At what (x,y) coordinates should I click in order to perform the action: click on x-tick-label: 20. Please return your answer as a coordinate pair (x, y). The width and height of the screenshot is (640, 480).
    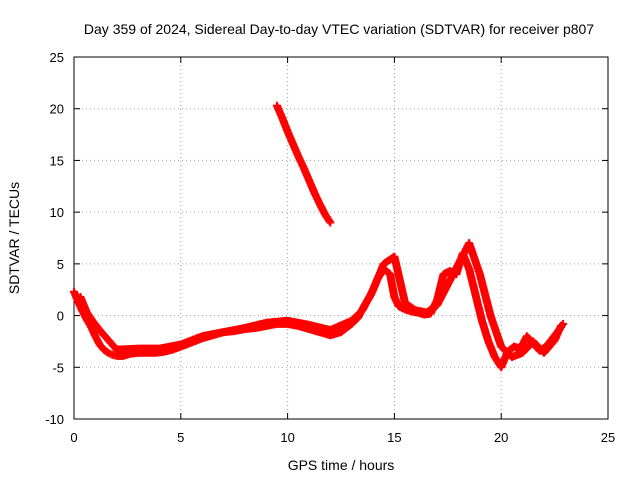
    Looking at the image, I should click on (501, 437).